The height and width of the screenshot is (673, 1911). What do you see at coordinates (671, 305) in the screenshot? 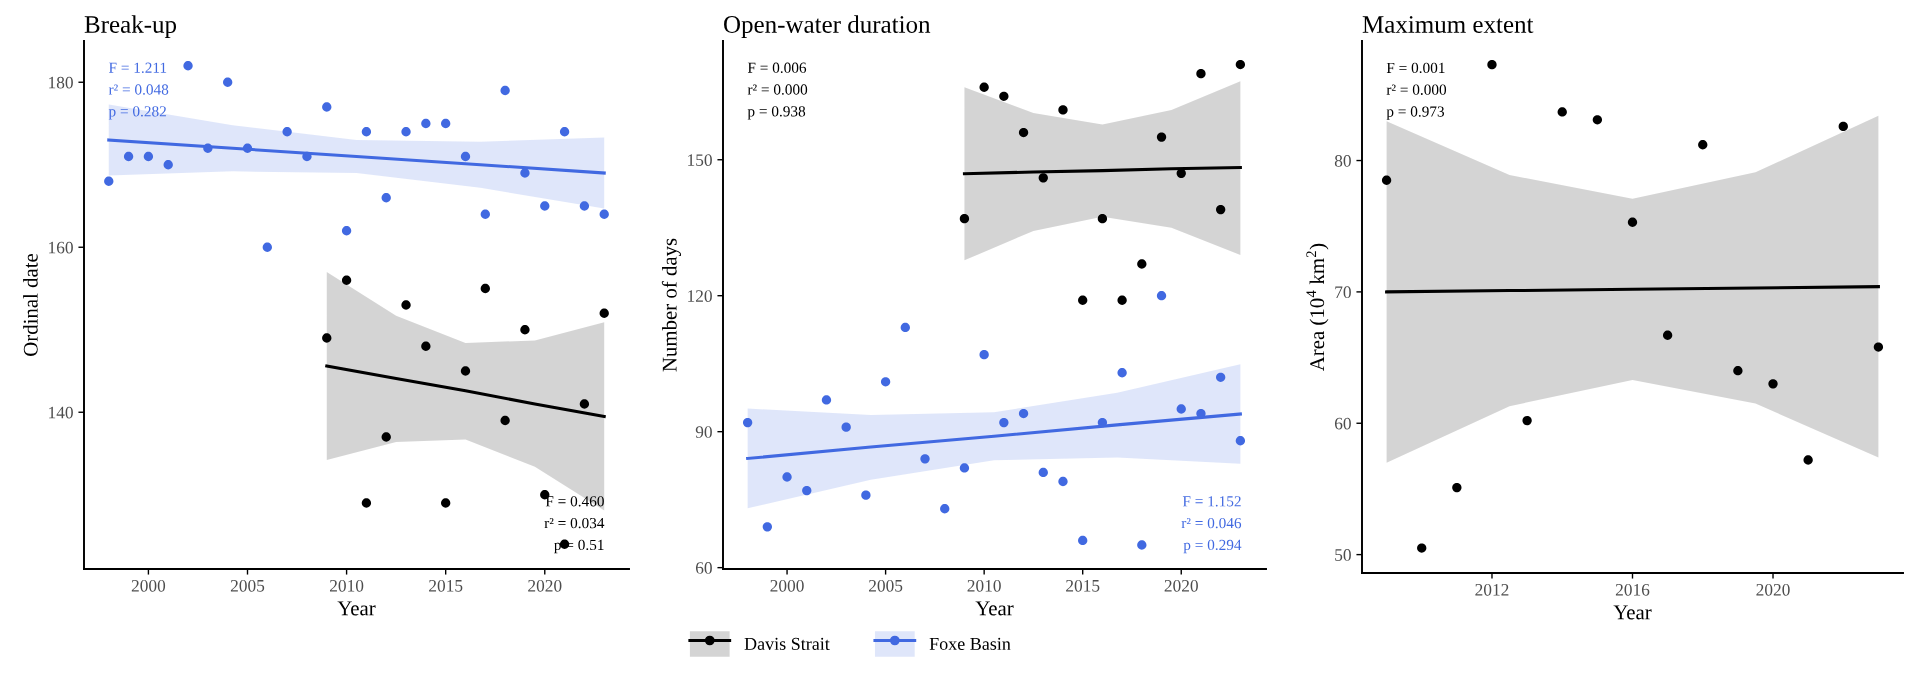
I see `y-axis-title: Number of days` at bounding box center [671, 305].